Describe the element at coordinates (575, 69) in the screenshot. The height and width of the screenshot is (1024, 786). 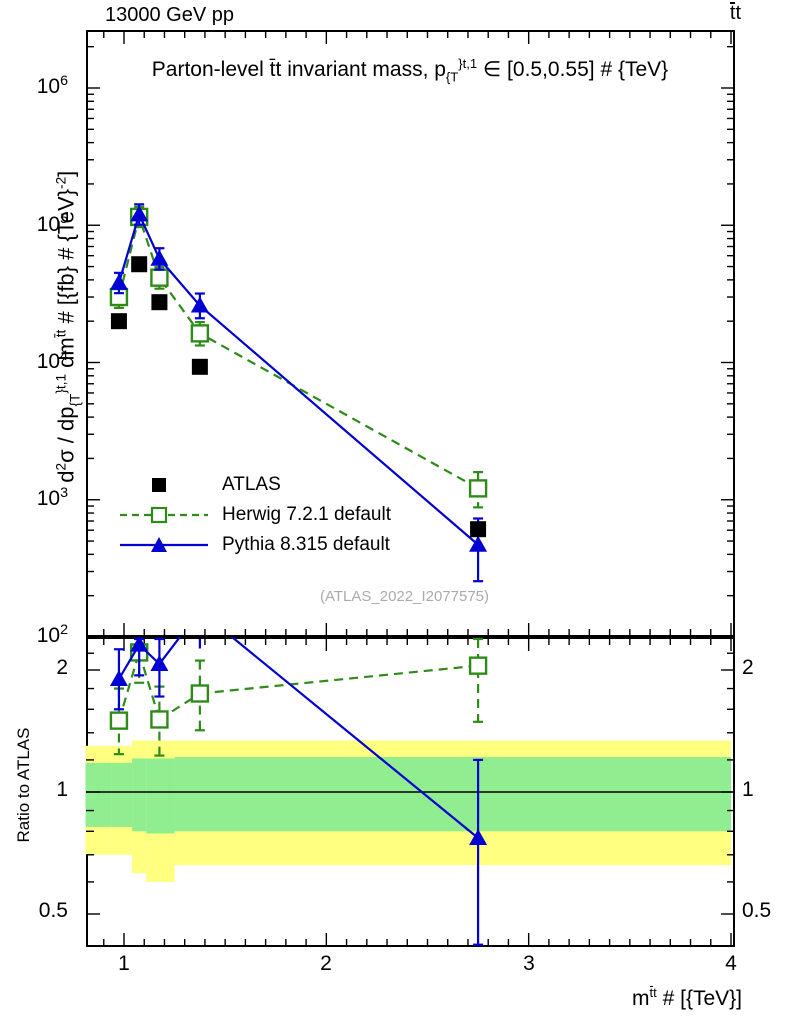
I see `plot-title-rest: ∈ [0.5,0.55] # {TeV}` at that location.